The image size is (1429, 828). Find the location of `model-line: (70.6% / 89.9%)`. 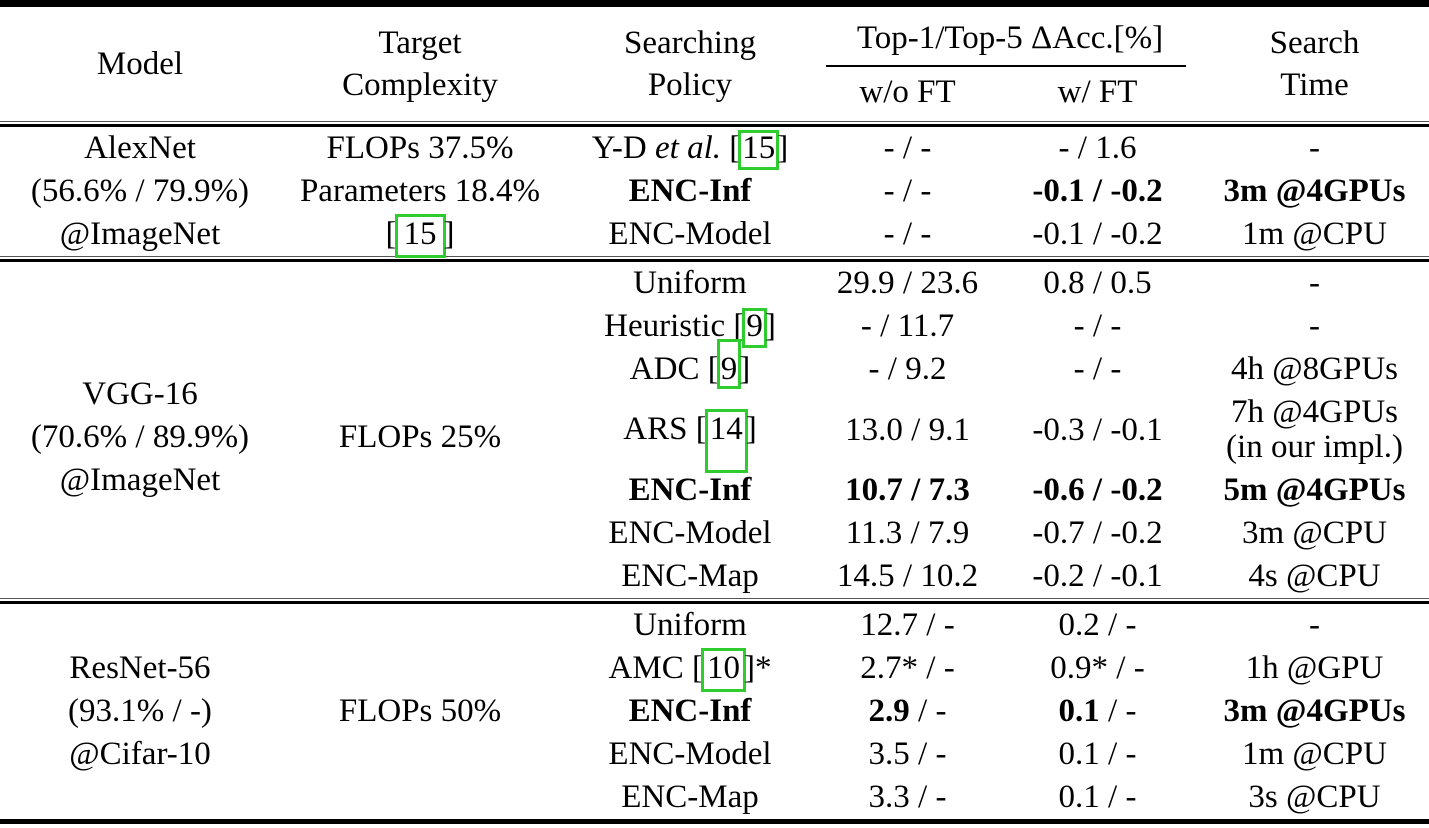

model-line: (70.6% / 89.9%) is located at coordinates (140, 436).